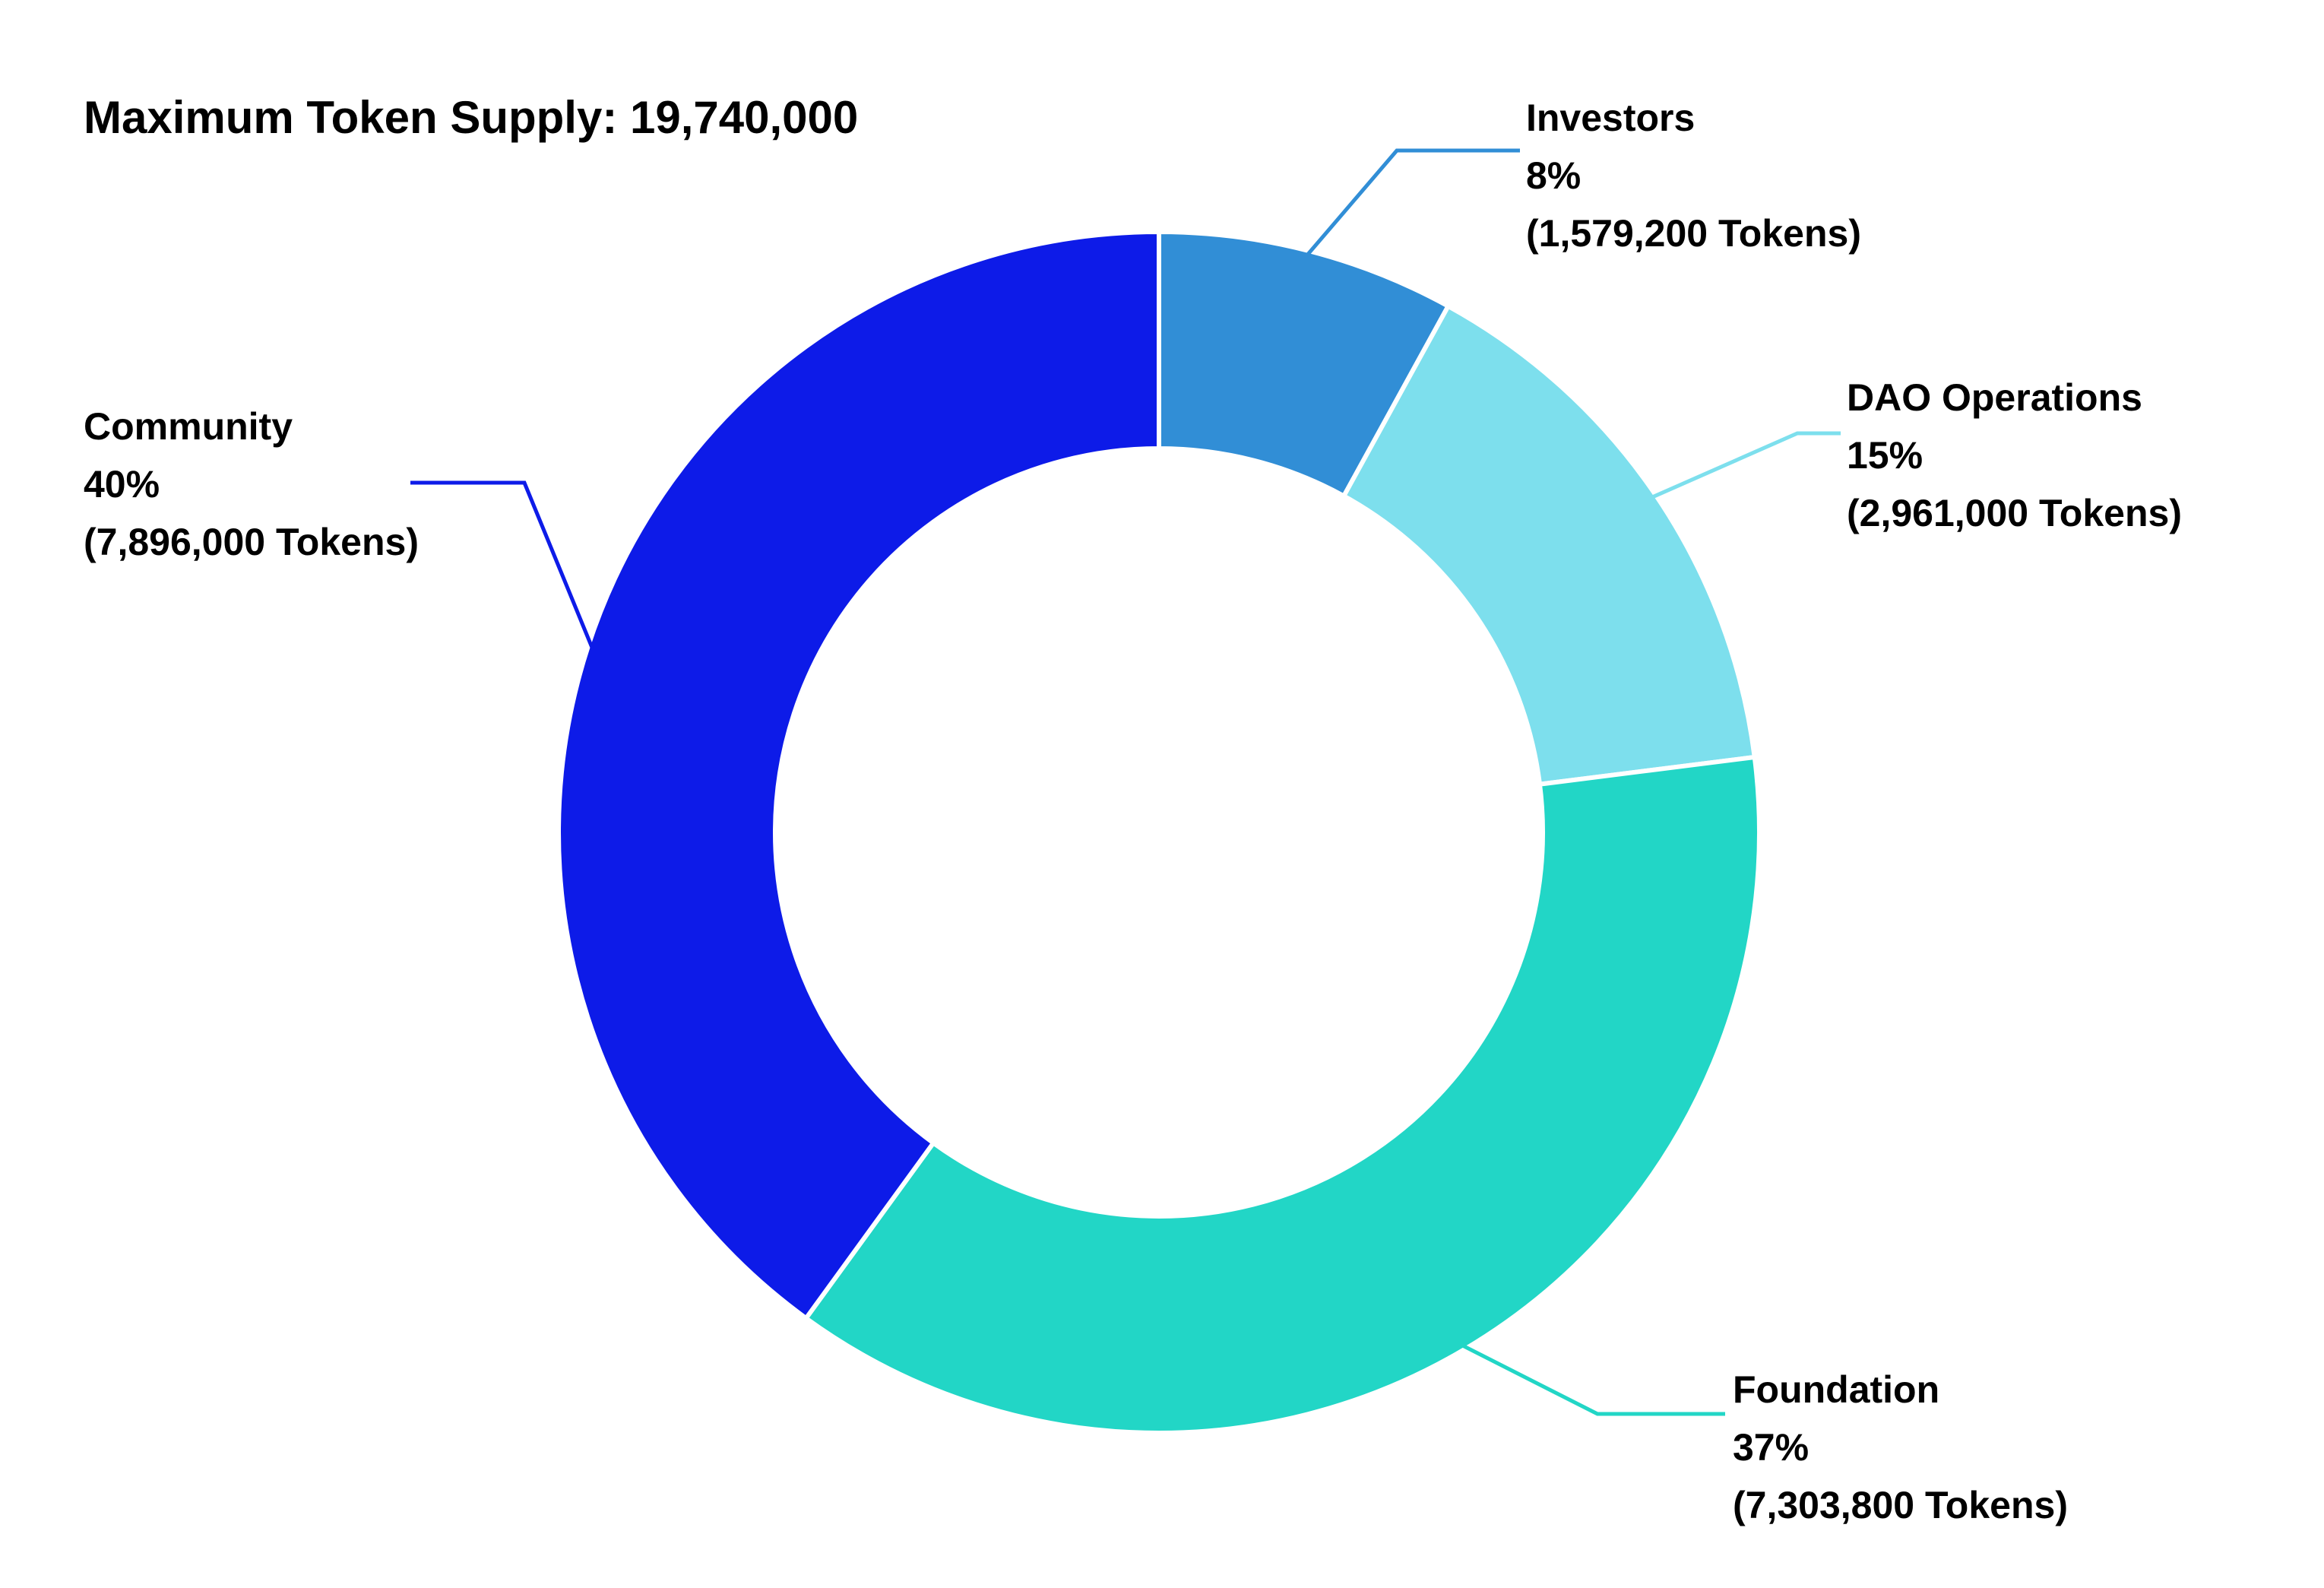 The height and width of the screenshot is (1588, 2324). I want to click on label-percent-dao-operations: 15%, so click(1885, 455).